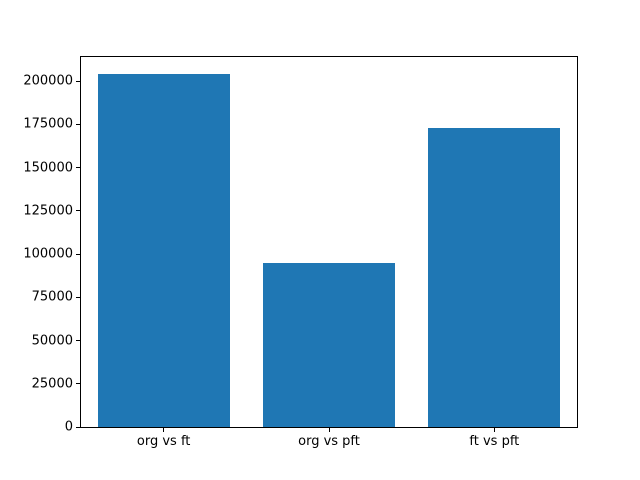  Describe the element at coordinates (52, 297) in the screenshot. I see `y-axis-tick-label: 75000` at that location.